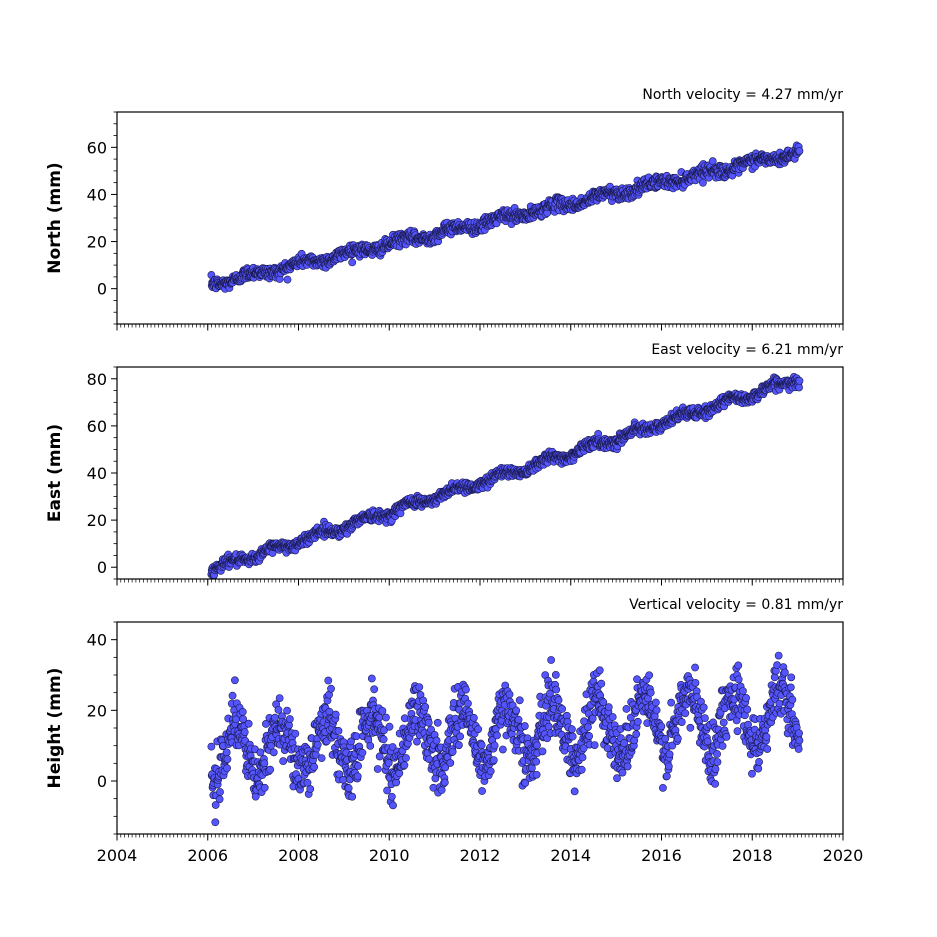 The image size is (937, 937). What do you see at coordinates (742, 95) in the screenshot?
I see `north-panel-title: North velocity = 4.27 mm/yr` at bounding box center [742, 95].